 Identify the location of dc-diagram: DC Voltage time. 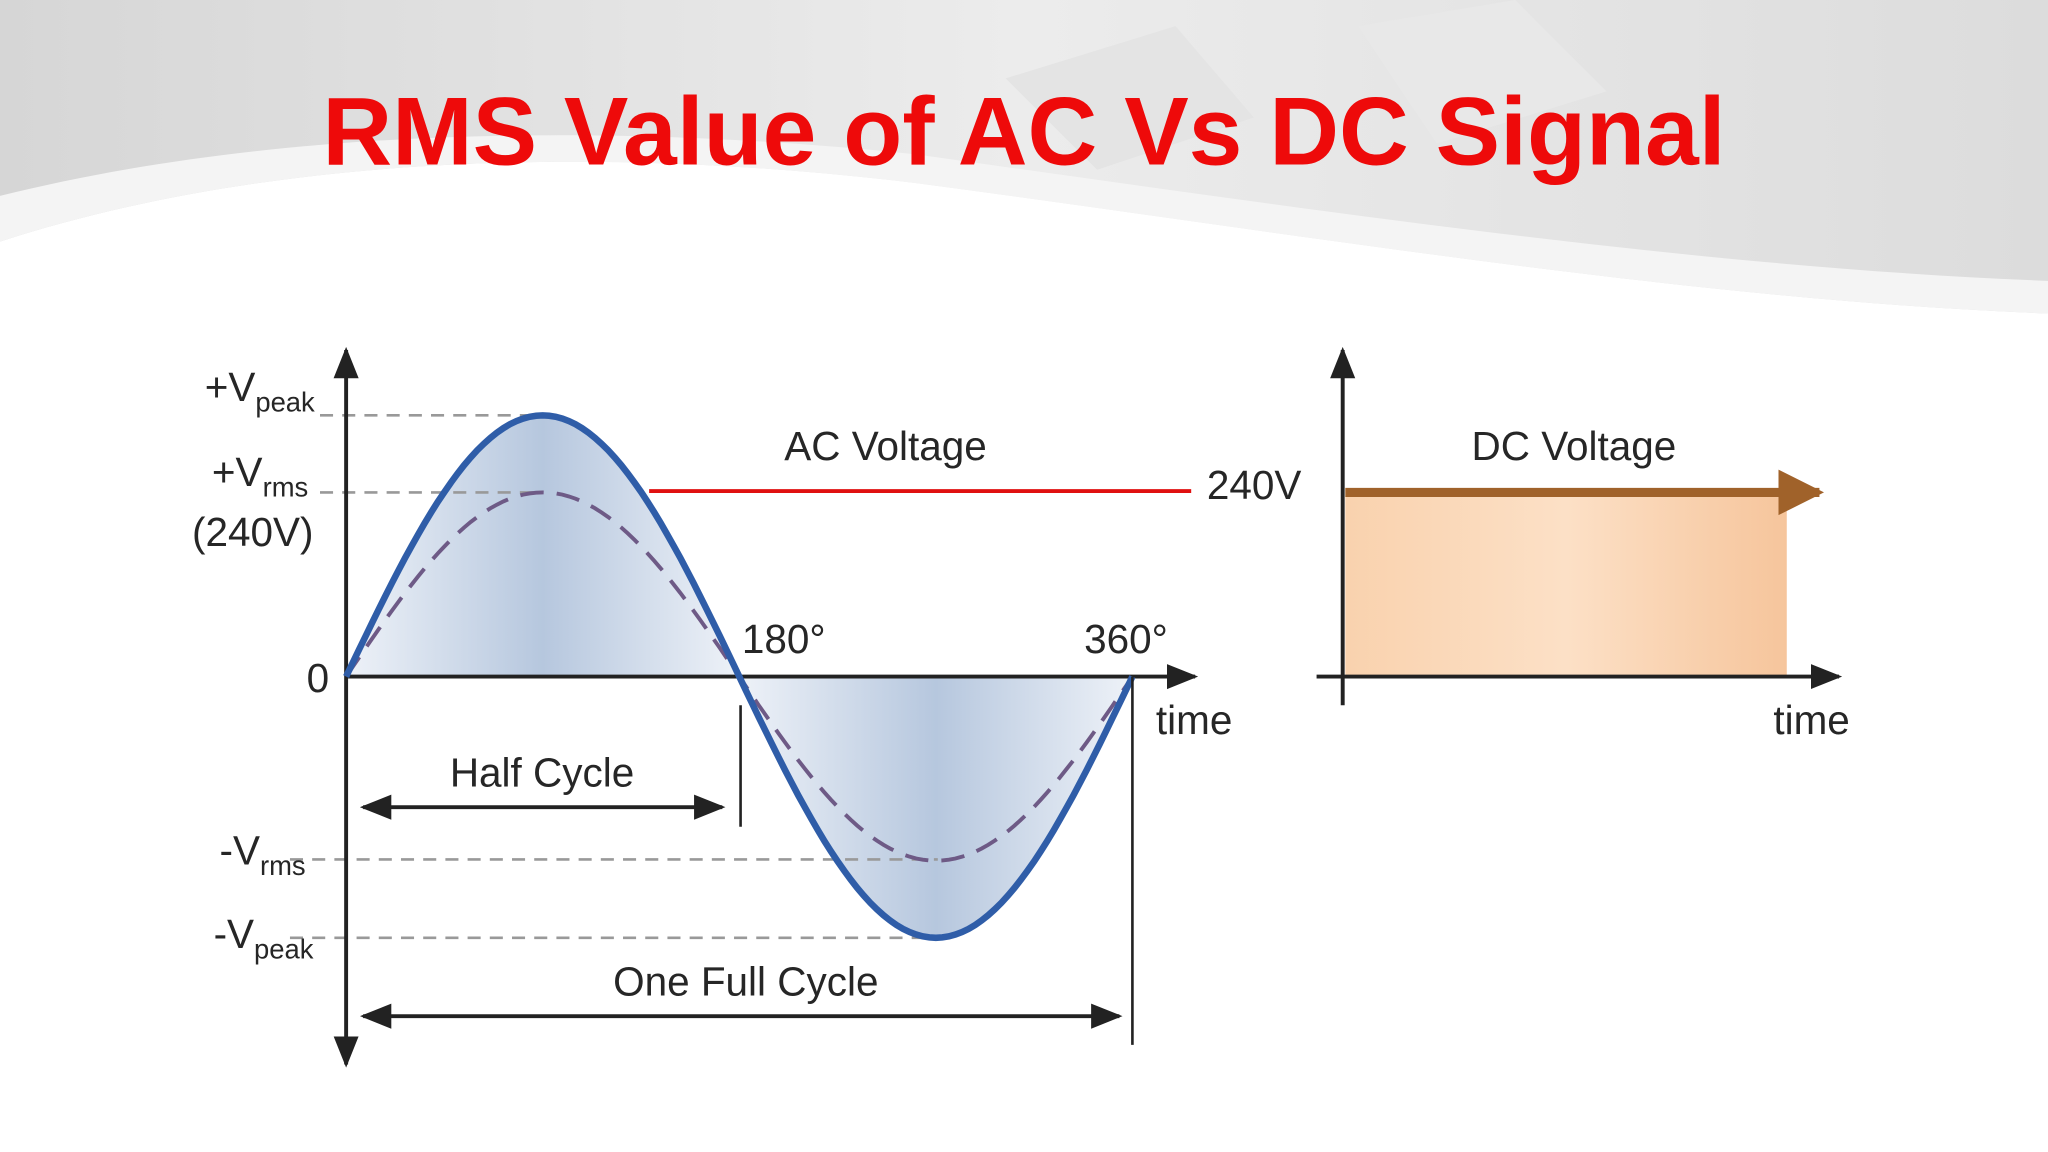
(1583, 544).